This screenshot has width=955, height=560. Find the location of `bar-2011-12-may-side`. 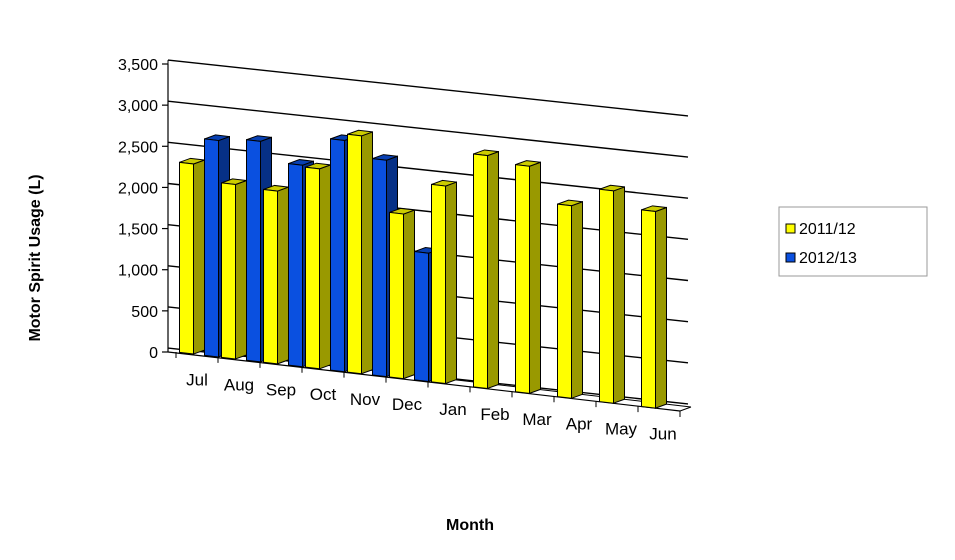

bar-2011-12-may-side is located at coordinates (619, 295).